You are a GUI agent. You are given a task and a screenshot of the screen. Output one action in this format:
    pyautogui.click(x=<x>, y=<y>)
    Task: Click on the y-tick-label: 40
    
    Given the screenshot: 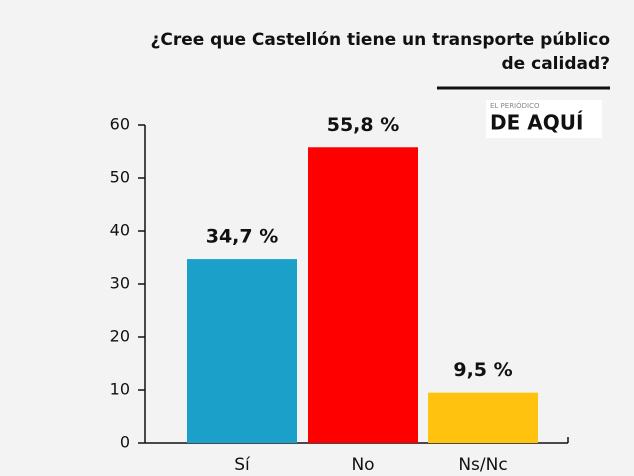 What is the action you would take?
    pyautogui.click(x=120, y=230)
    